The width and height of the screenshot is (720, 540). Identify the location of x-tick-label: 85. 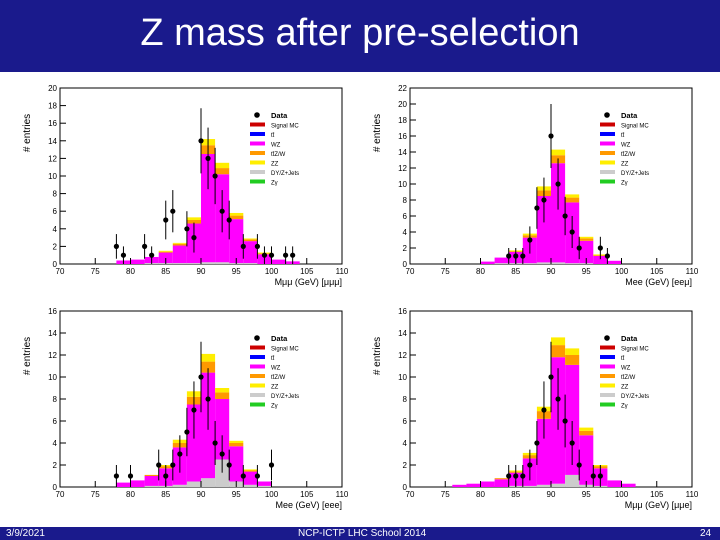
(515, 494).